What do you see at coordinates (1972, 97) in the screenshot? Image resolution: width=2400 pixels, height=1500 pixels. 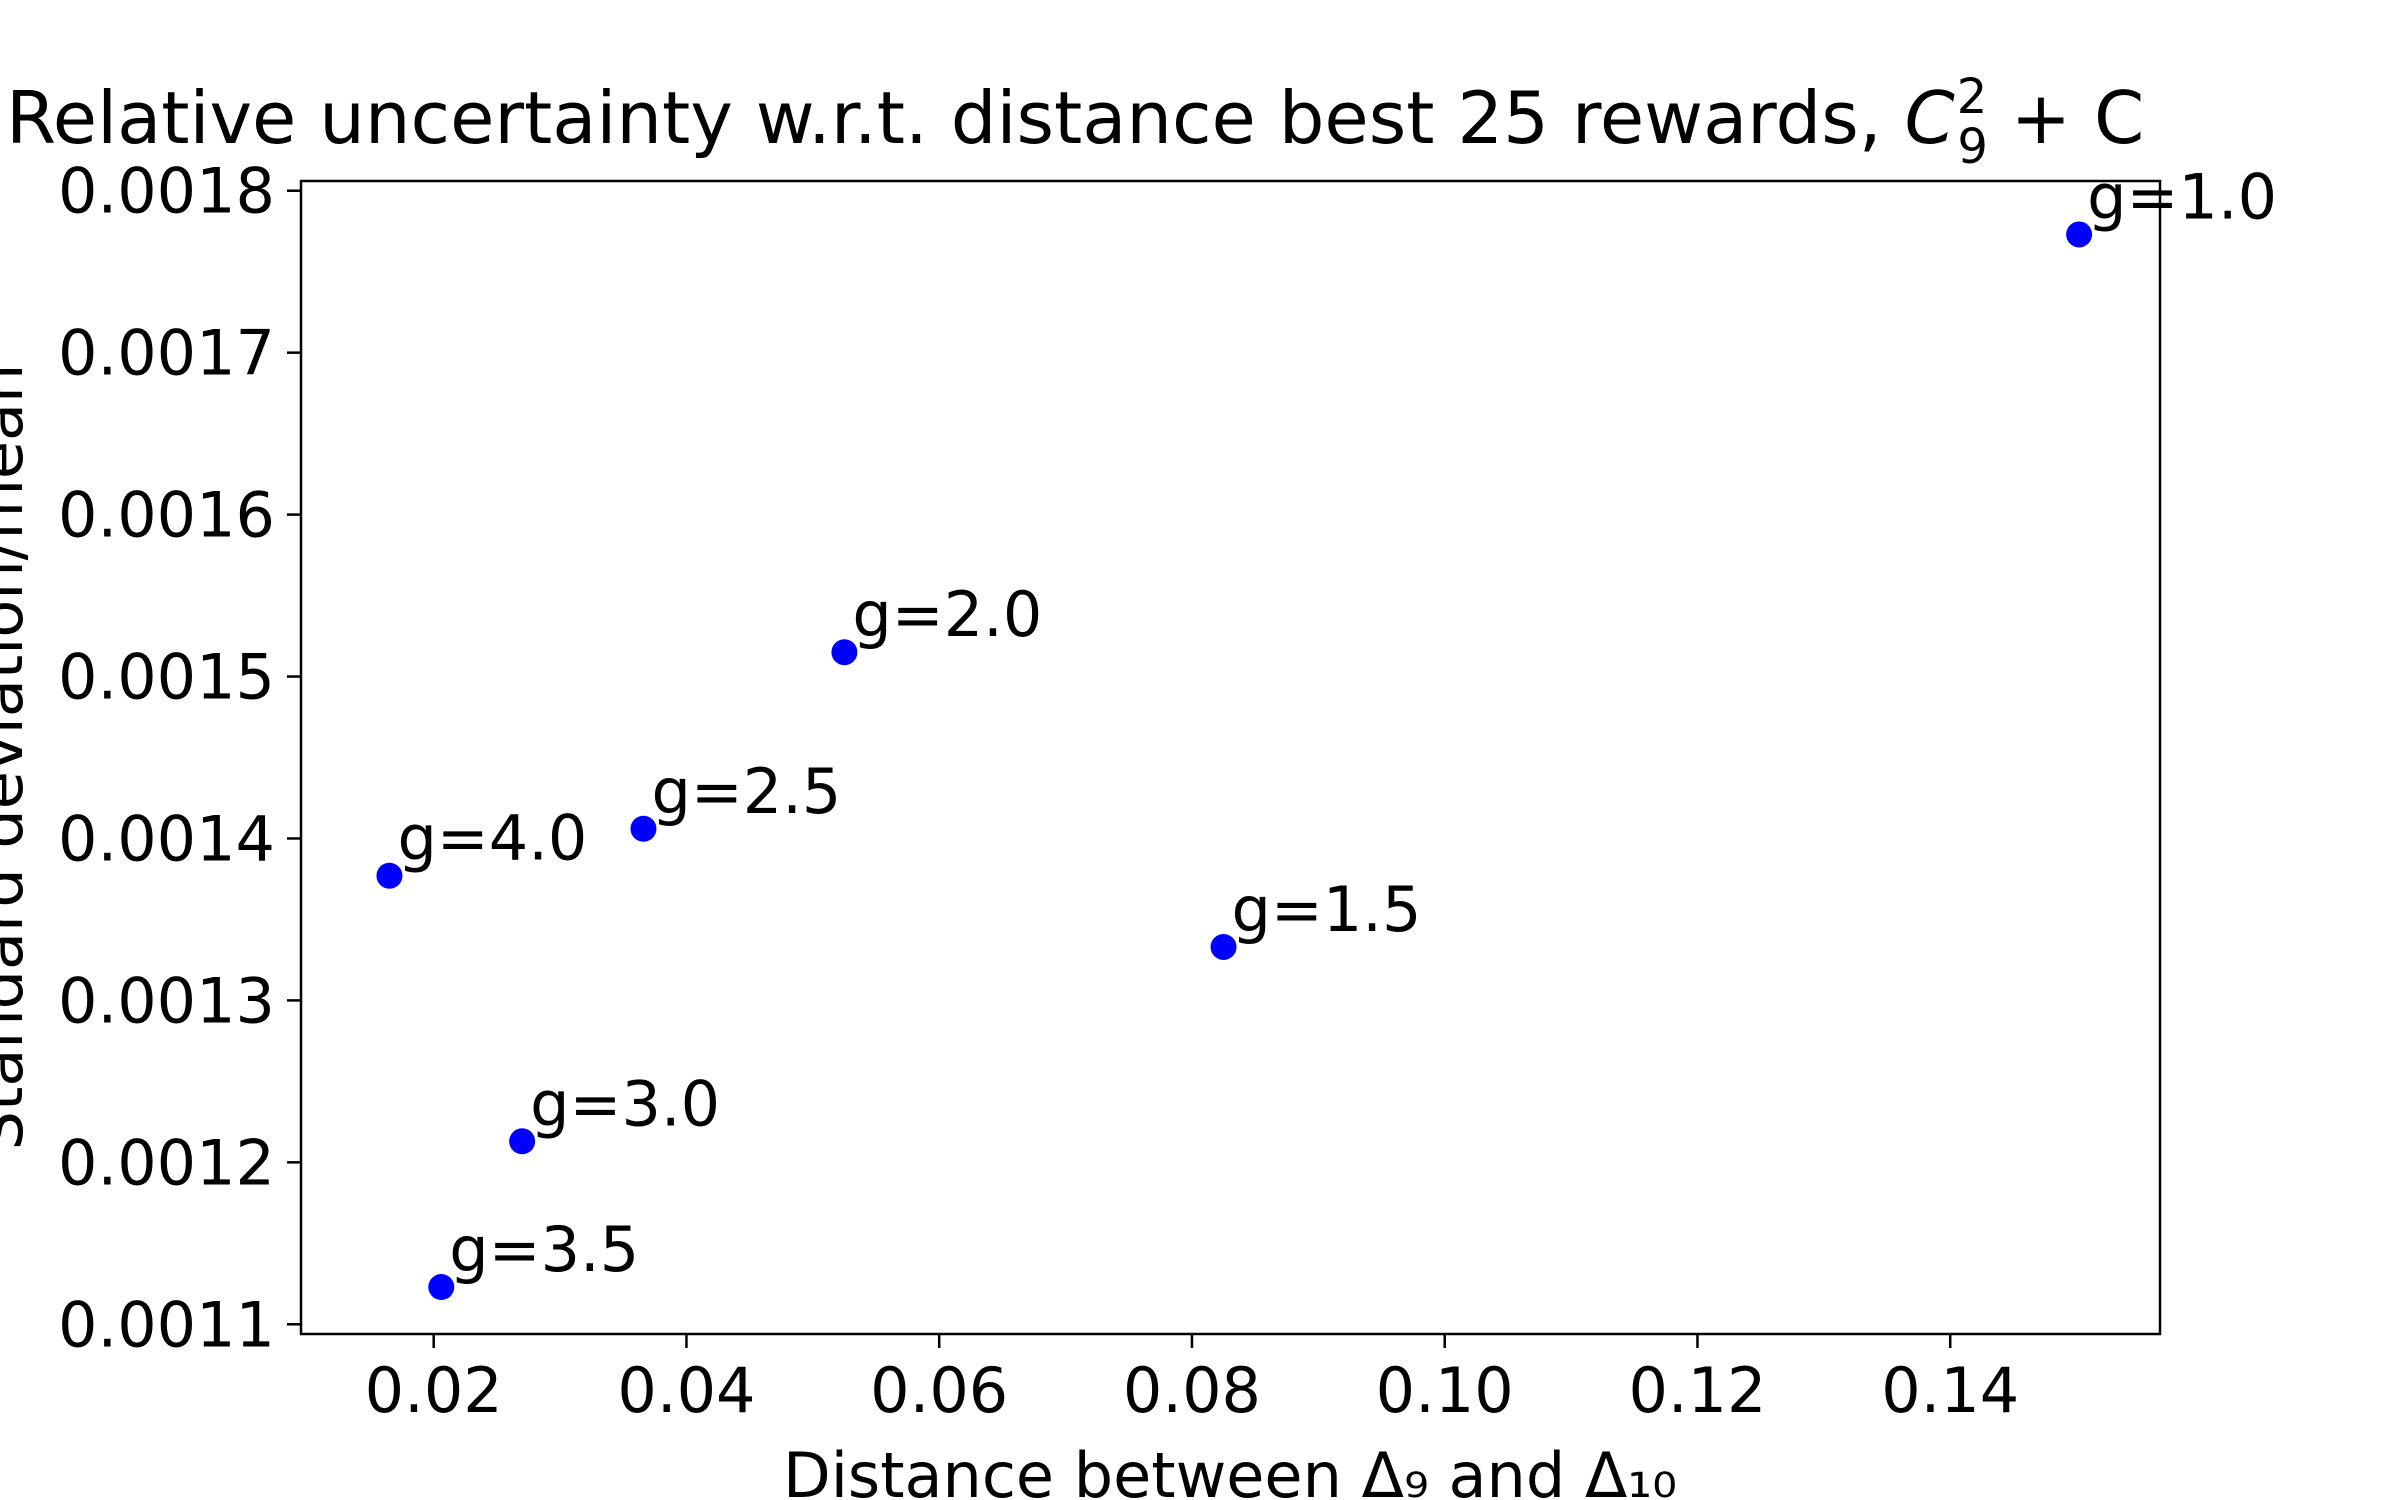 I see `chart-title-math-sup: 2` at bounding box center [1972, 97].